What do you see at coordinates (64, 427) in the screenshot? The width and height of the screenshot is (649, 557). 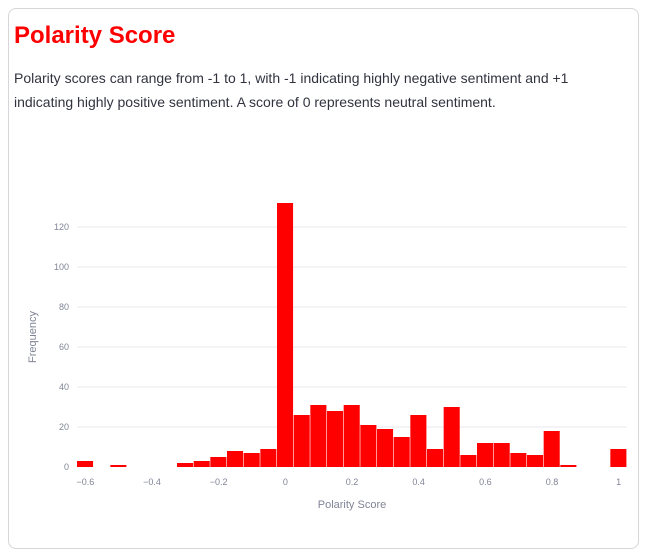 I see `y-tick-label: 20` at bounding box center [64, 427].